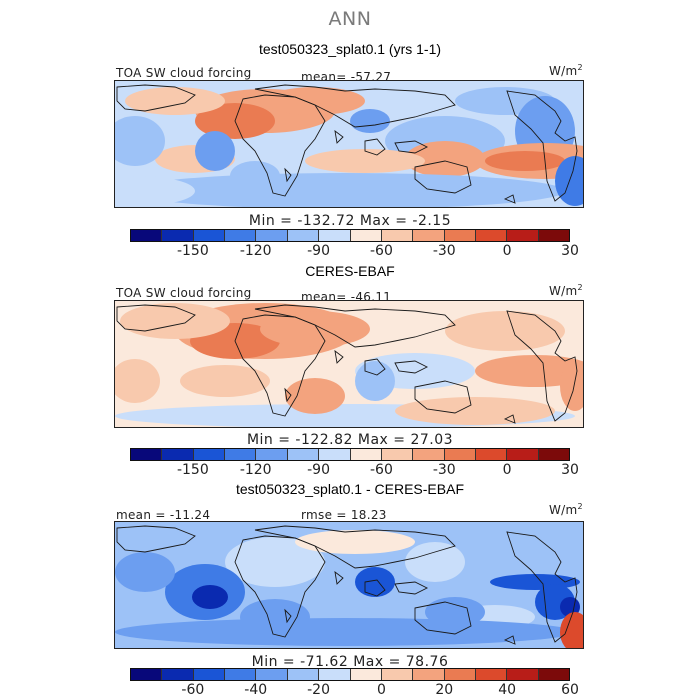 This screenshot has height=700, width=700. I want to click on panel-2-title: CERES-EBAF, so click(350, 271).